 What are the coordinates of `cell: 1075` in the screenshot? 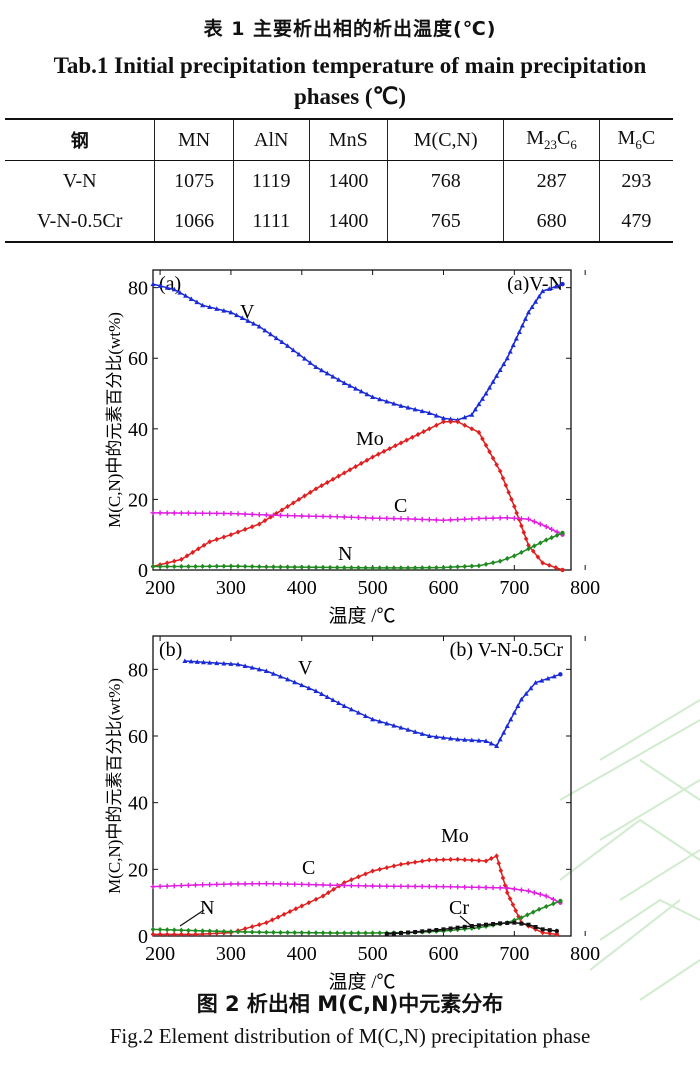 It's located at (194, 180).